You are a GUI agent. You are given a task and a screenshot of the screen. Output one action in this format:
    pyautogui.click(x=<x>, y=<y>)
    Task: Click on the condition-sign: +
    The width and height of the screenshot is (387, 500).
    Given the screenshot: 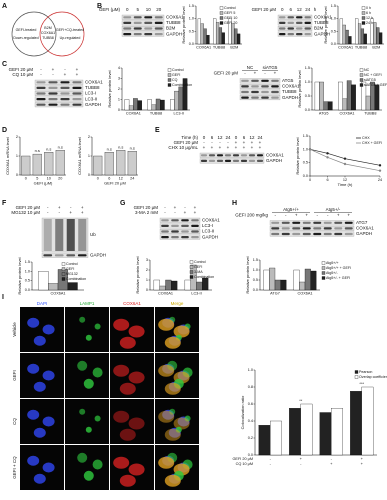 What is the action you would take?
    pyautogui.click(x=301, y=458)
    